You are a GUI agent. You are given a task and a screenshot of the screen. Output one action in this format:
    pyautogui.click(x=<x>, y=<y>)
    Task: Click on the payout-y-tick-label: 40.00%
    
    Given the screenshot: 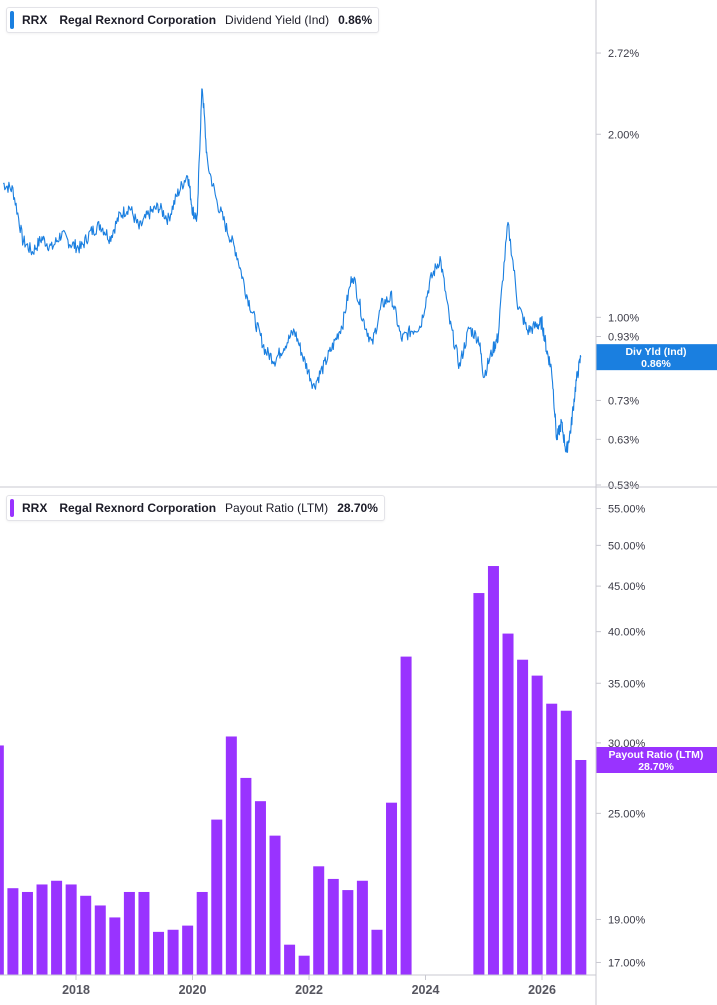 What is the action you would take?
    pyautogui.click(x=627, y=633)
    